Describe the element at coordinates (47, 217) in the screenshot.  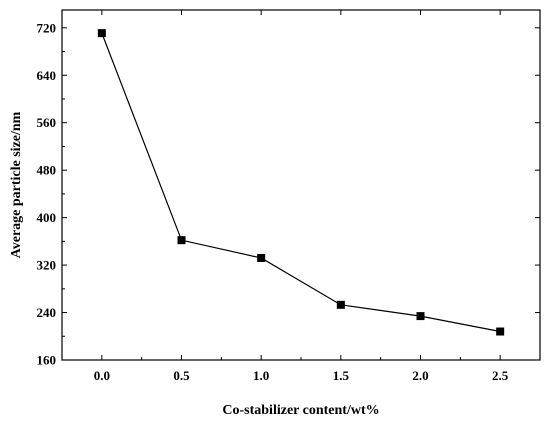
I see `y-tick-label: 400` at that location.